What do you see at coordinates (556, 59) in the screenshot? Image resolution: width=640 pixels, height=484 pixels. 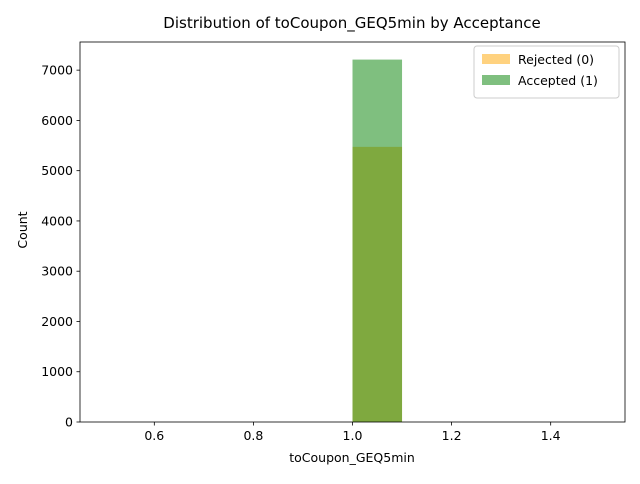 I see `legend-label-rejected: Rejected (0)` at bounding box center [556, 59].